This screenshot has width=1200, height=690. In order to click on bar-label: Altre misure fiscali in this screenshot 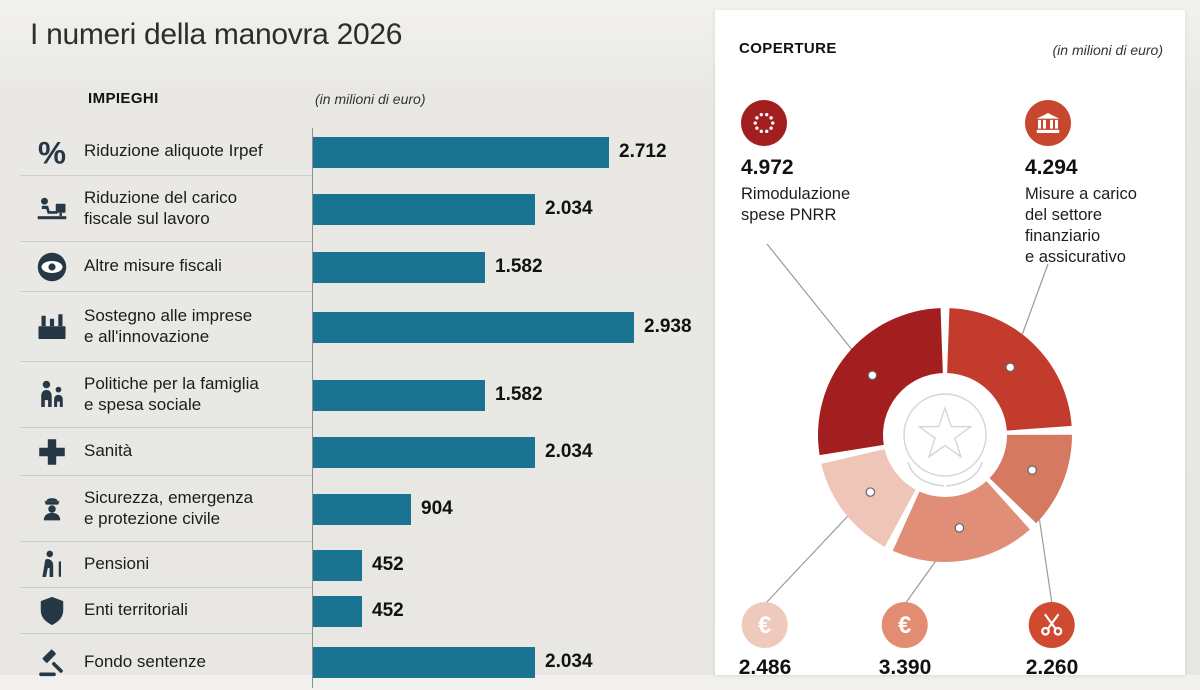, I will do `click(153, 266)`.